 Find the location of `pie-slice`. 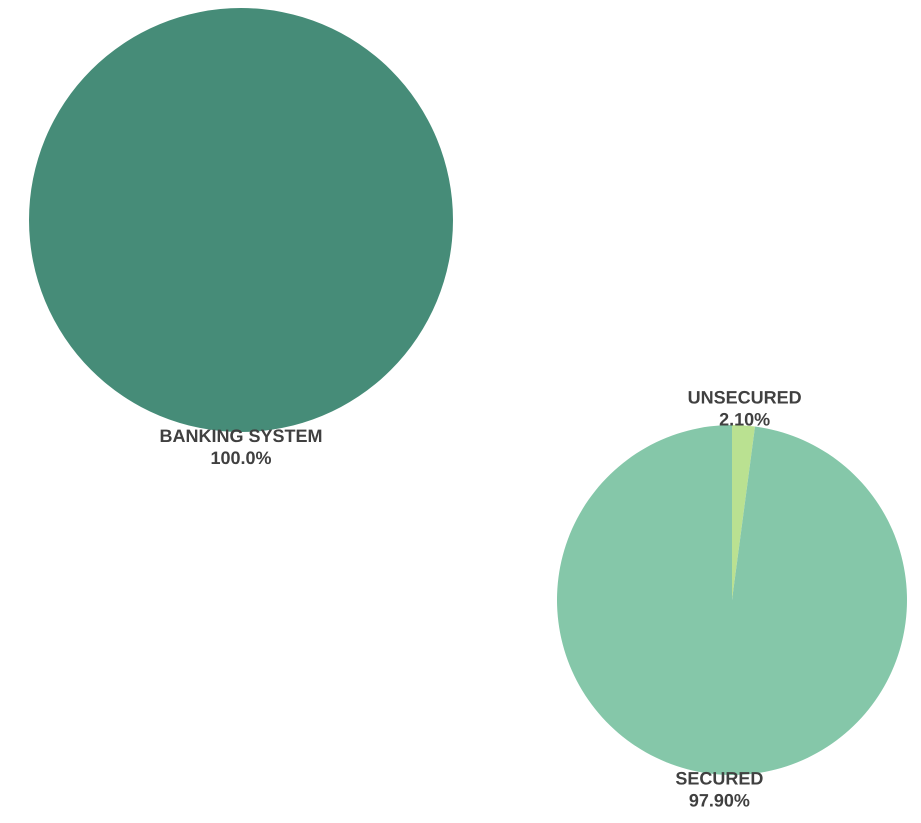

pie-slice is located at coordinates (744, 512).